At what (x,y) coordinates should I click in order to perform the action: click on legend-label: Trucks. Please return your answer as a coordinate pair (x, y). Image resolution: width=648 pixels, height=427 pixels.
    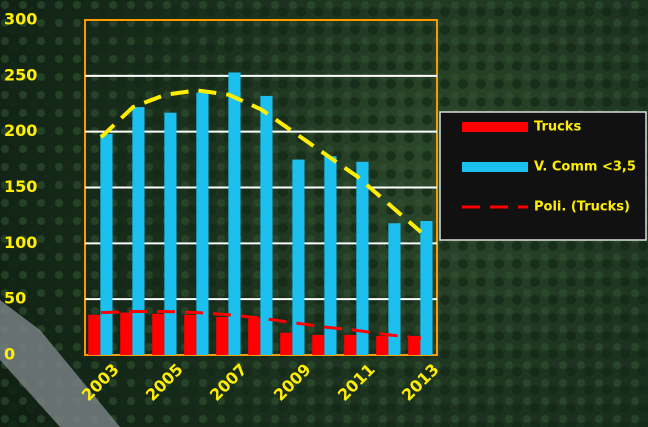
    Looking at the image, I should click on (557, 127).